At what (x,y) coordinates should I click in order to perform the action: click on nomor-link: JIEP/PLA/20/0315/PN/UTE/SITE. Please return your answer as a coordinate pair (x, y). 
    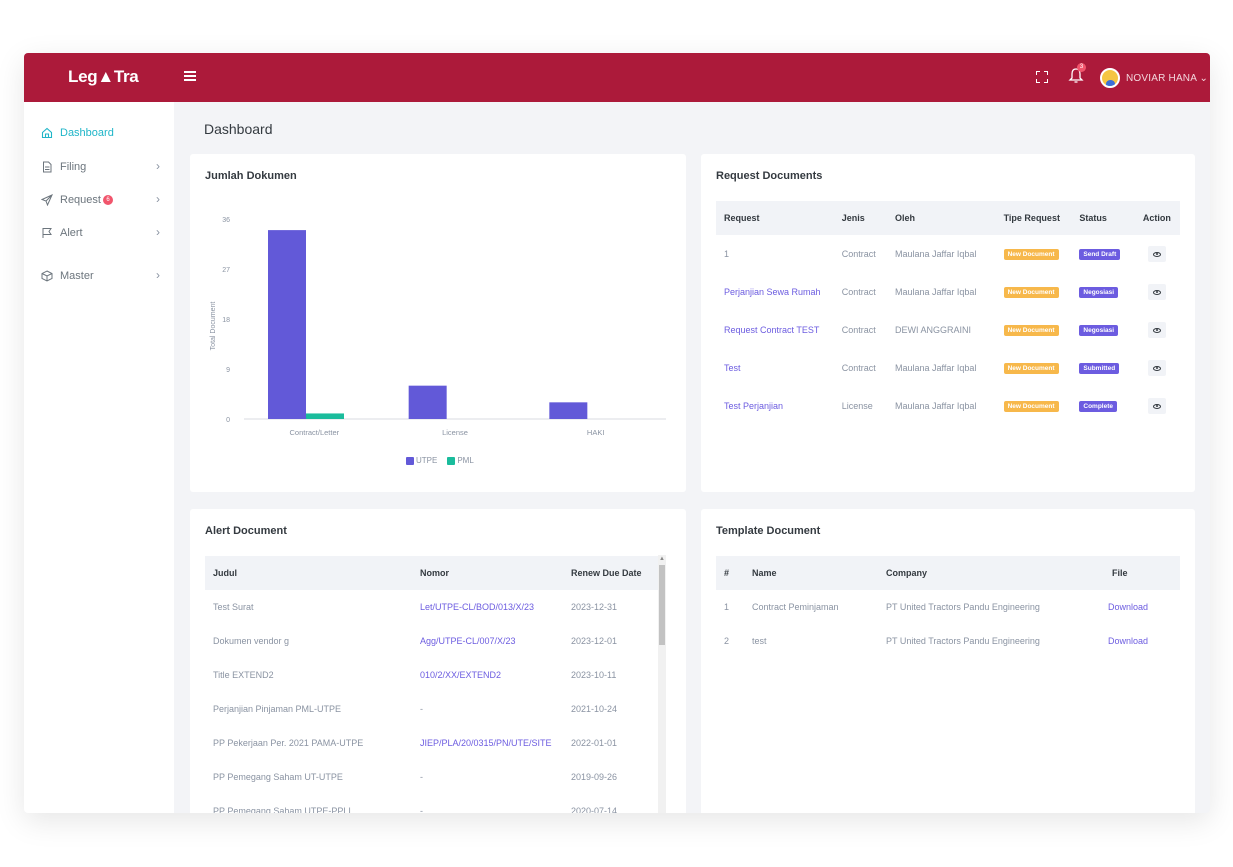
    Looking at the image, I should click on (486, 743).